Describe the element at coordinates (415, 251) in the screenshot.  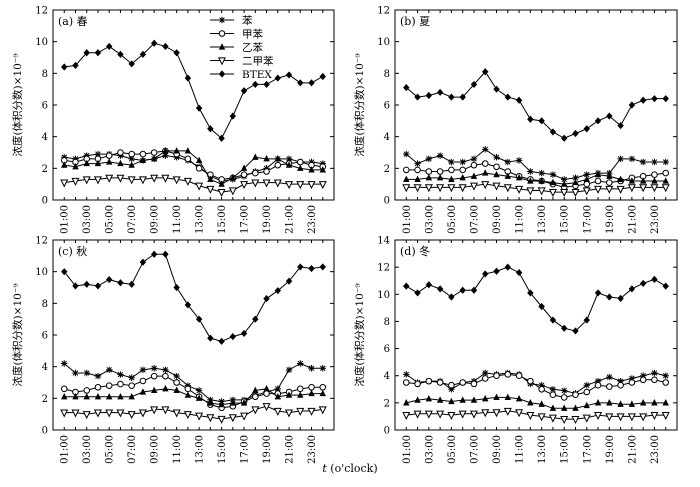
I see `panel-label: (d) 冬` at that location.